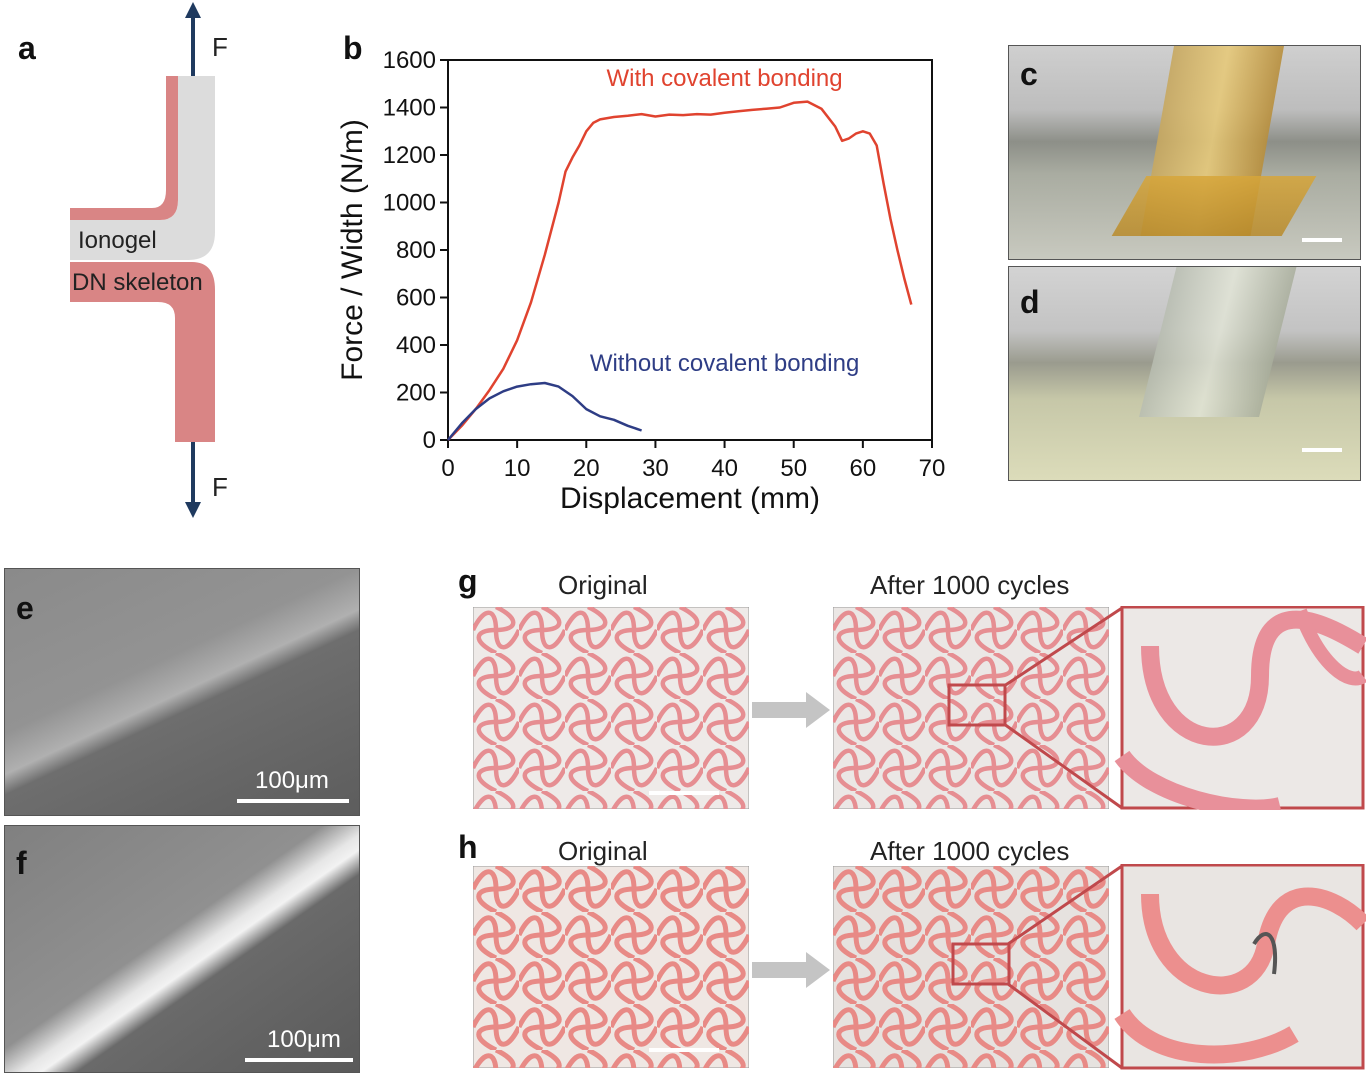  What do you see at coordinates (193, 480) in the screenshot?
I see `force-arrow-down-icon` at bounding box center [193, 480].